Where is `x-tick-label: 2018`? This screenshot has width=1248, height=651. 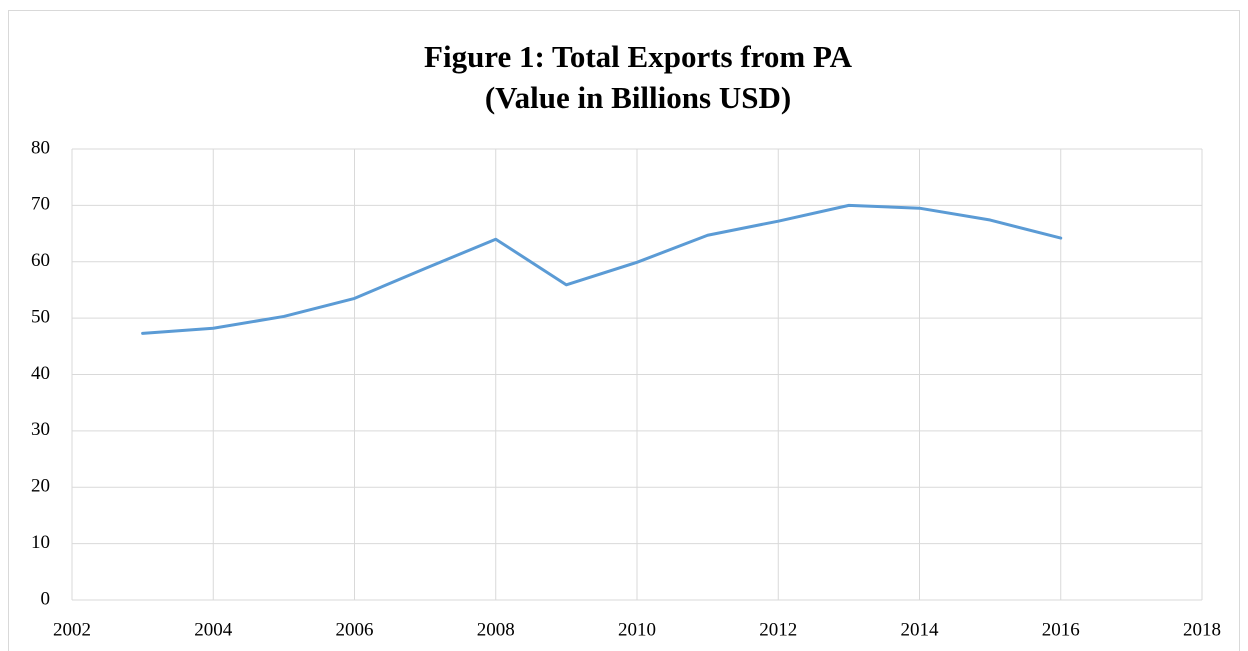
x-tick-label: 2018 is located at coordinates (1202, 629).